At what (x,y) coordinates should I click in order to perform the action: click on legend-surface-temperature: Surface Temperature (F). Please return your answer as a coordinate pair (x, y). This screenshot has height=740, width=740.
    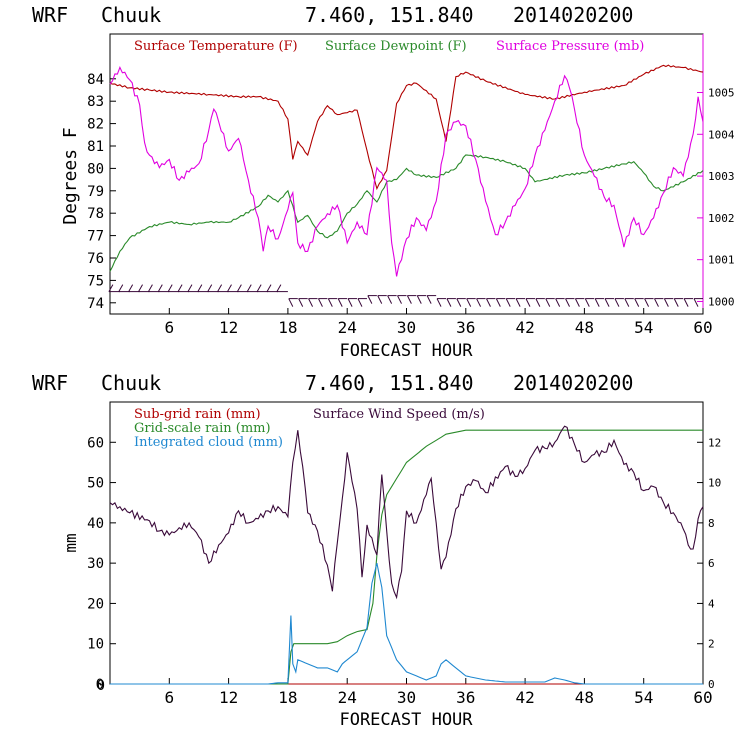
    Looking at the image, I should click on (216, 46).